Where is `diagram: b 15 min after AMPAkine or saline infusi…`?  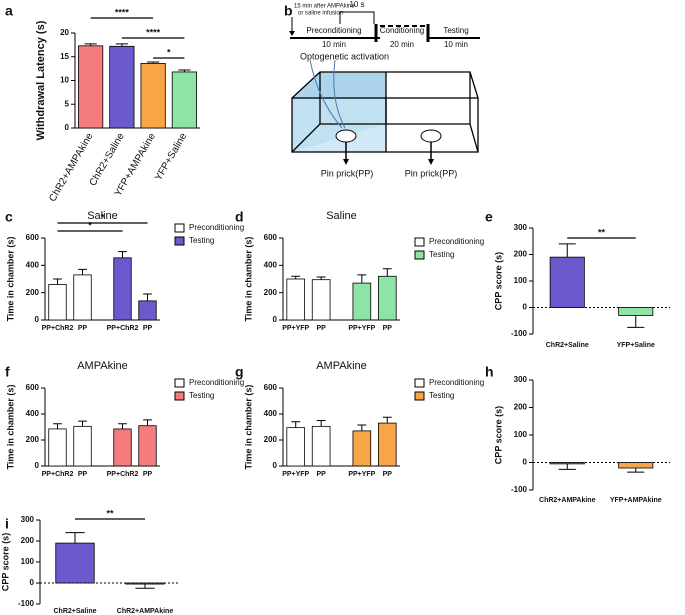
diagram: b 15 min after AMPAkine or saline infusi… is located at coordinates (382, 89).